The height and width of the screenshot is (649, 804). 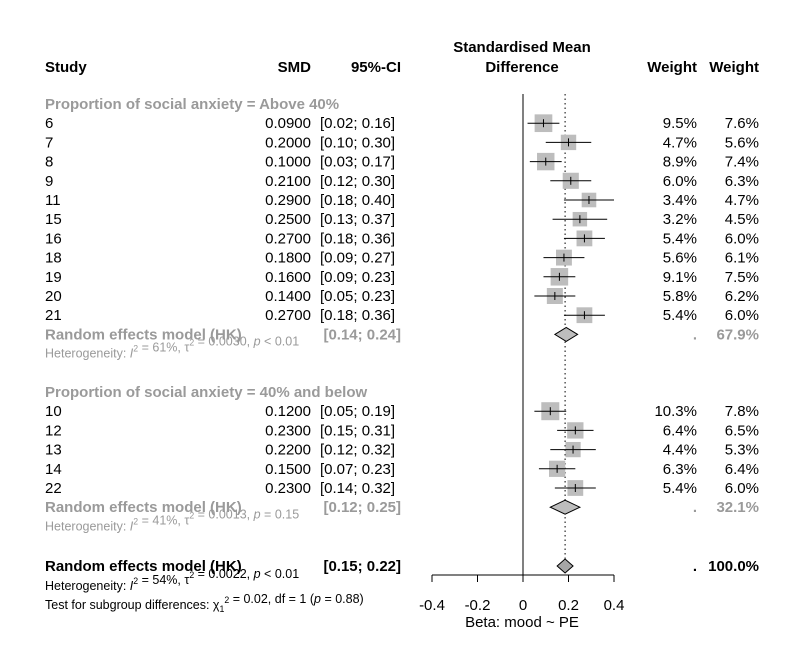 What do you see at coordinates (49, 162) in the screenshot?
I see `study-label: 8` at bounding box center [49, 162].